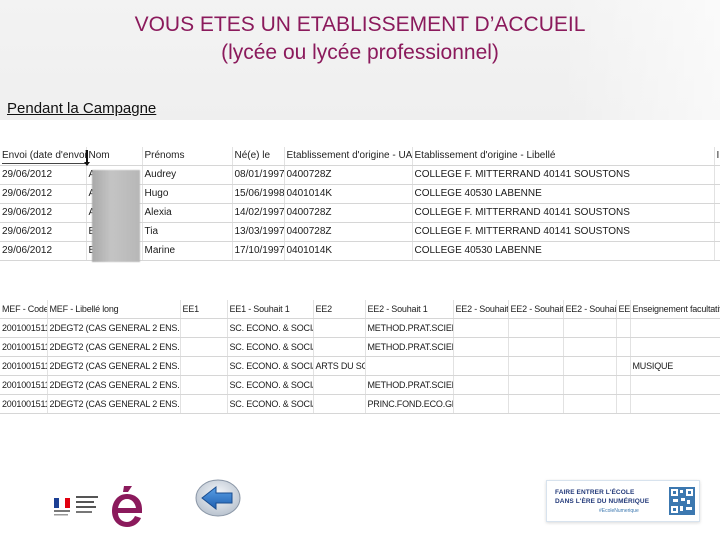  I want to click on table-cell: 15/06/1998, so click(258, 194).